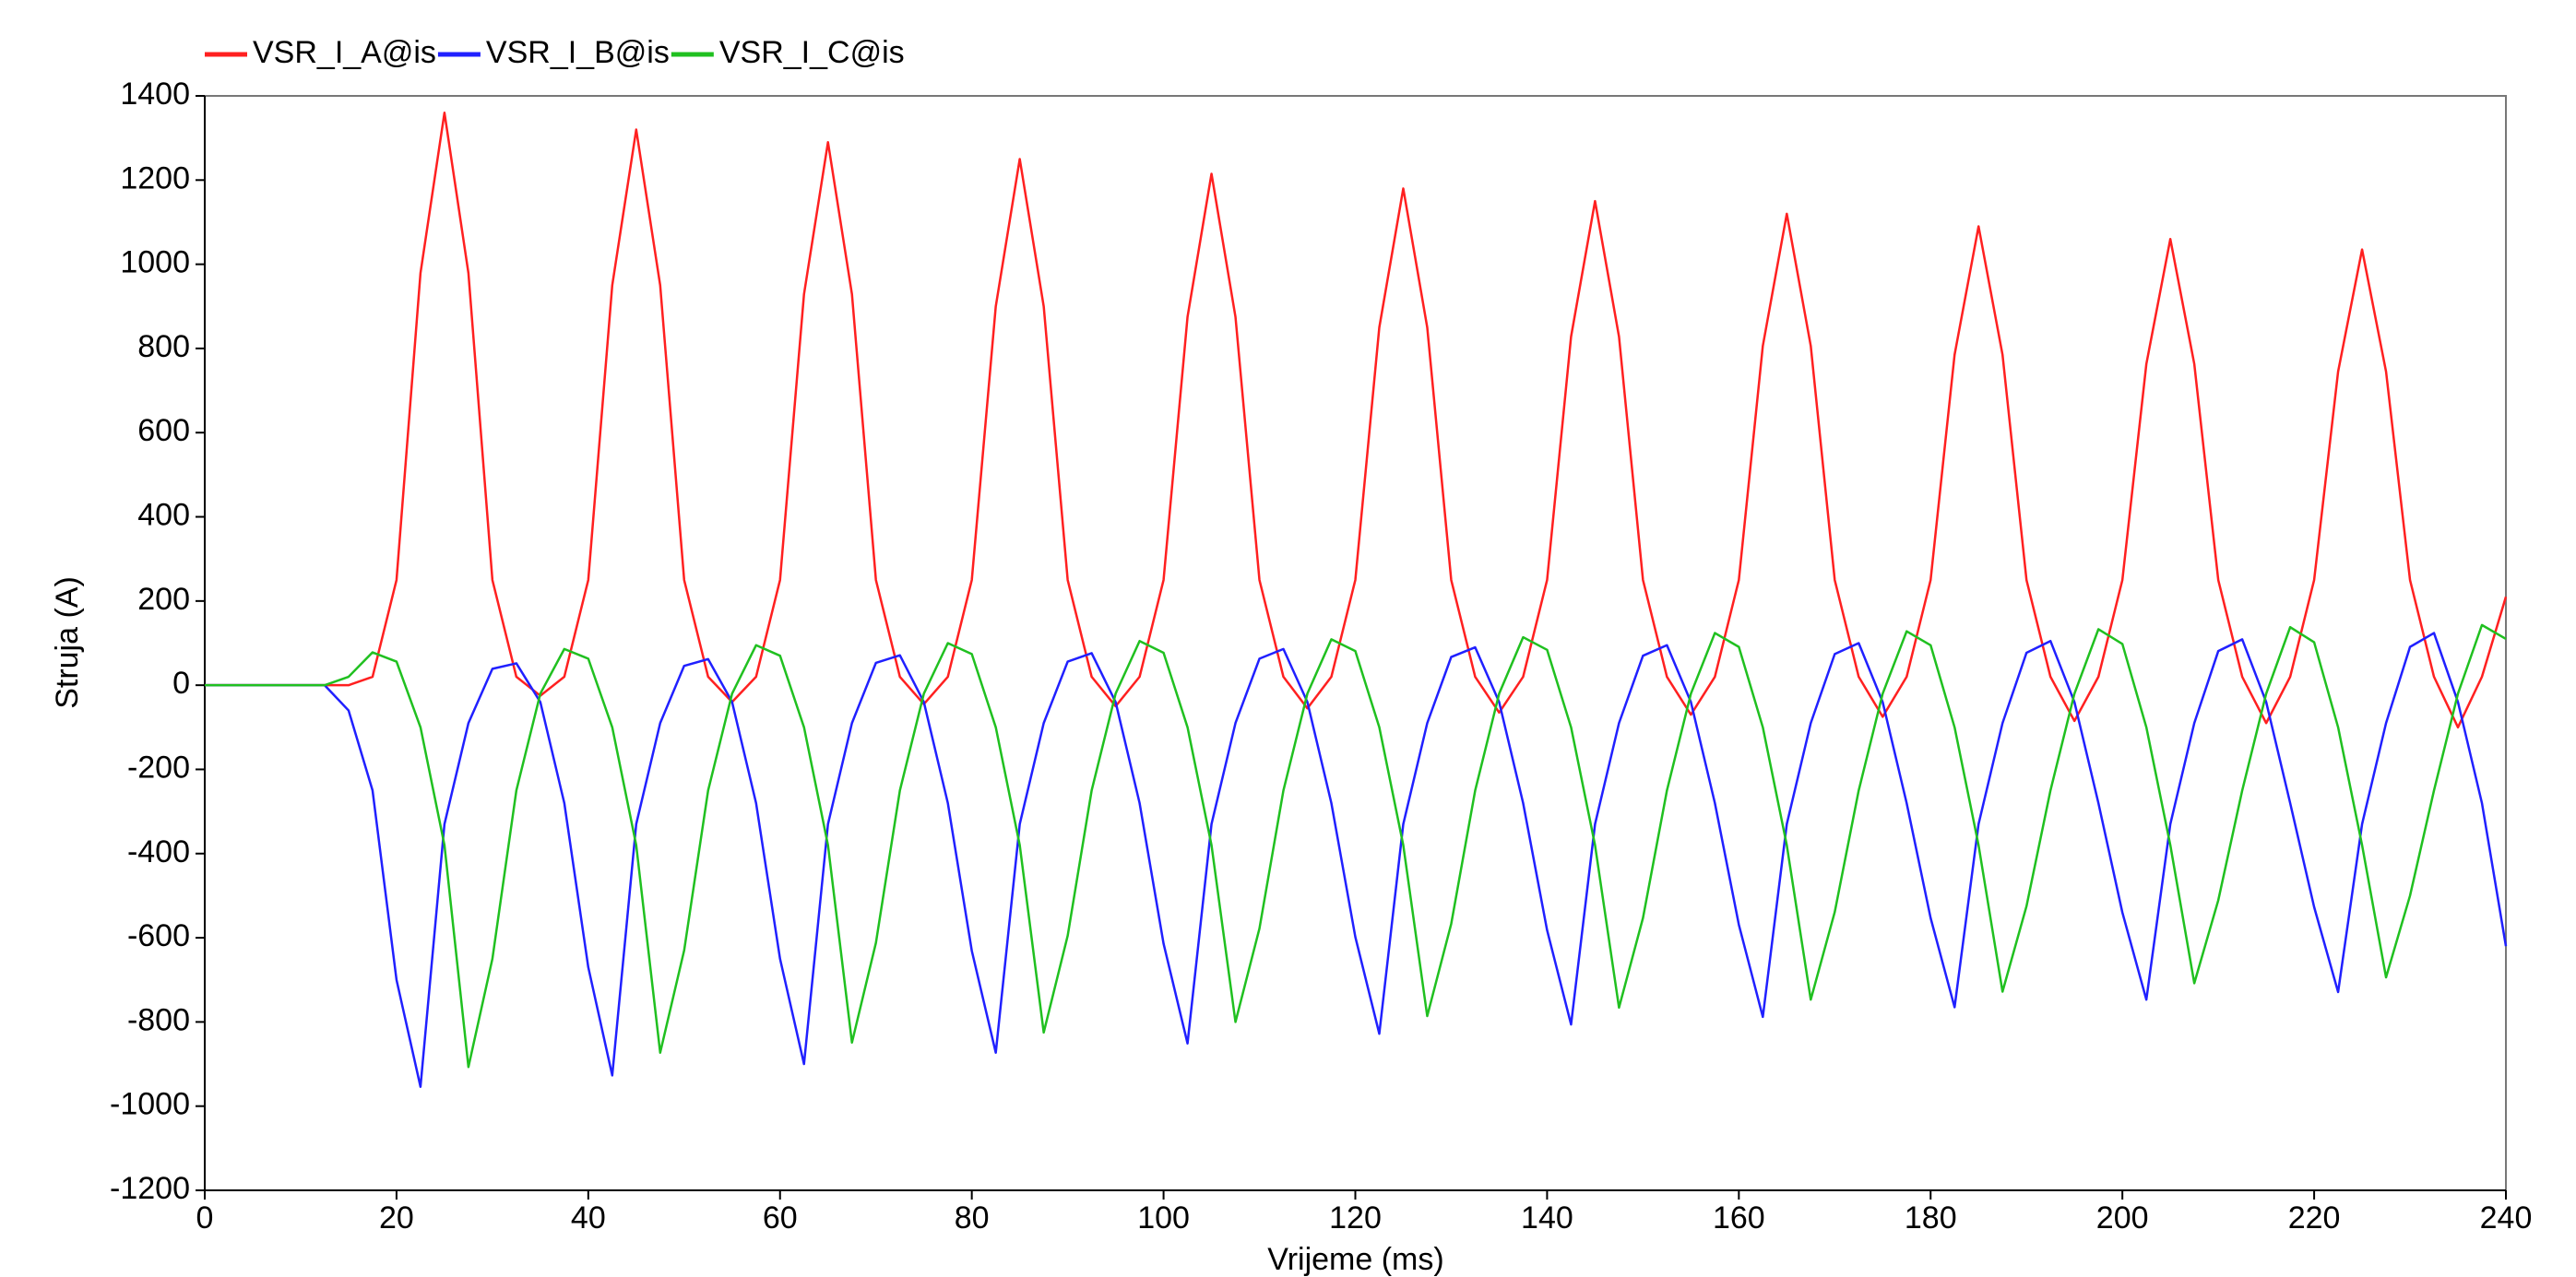 The image size is (2576, 1277). What do you see at coordinates (2123, 1218) in the screenshot?
I see `x-tick-label: 200` at bounding box center [2123, 1218].